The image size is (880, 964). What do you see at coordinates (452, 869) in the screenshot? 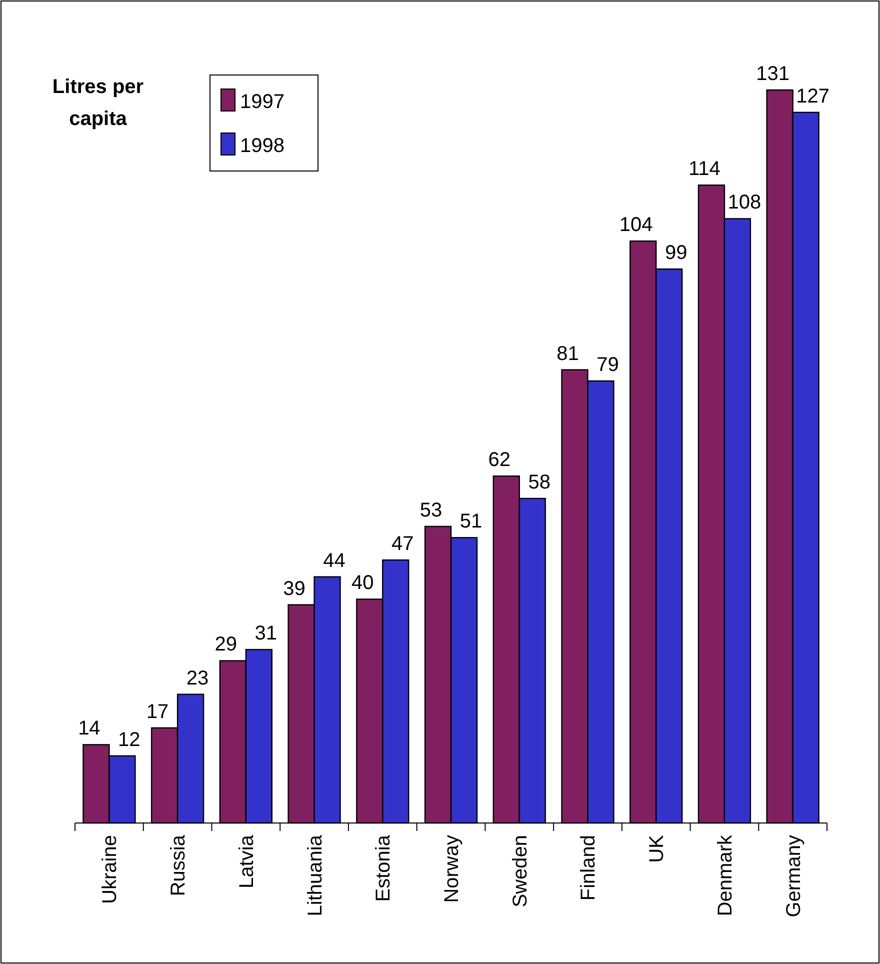
I see `x-tick-label: Norway` at bounding box center [452, 869].